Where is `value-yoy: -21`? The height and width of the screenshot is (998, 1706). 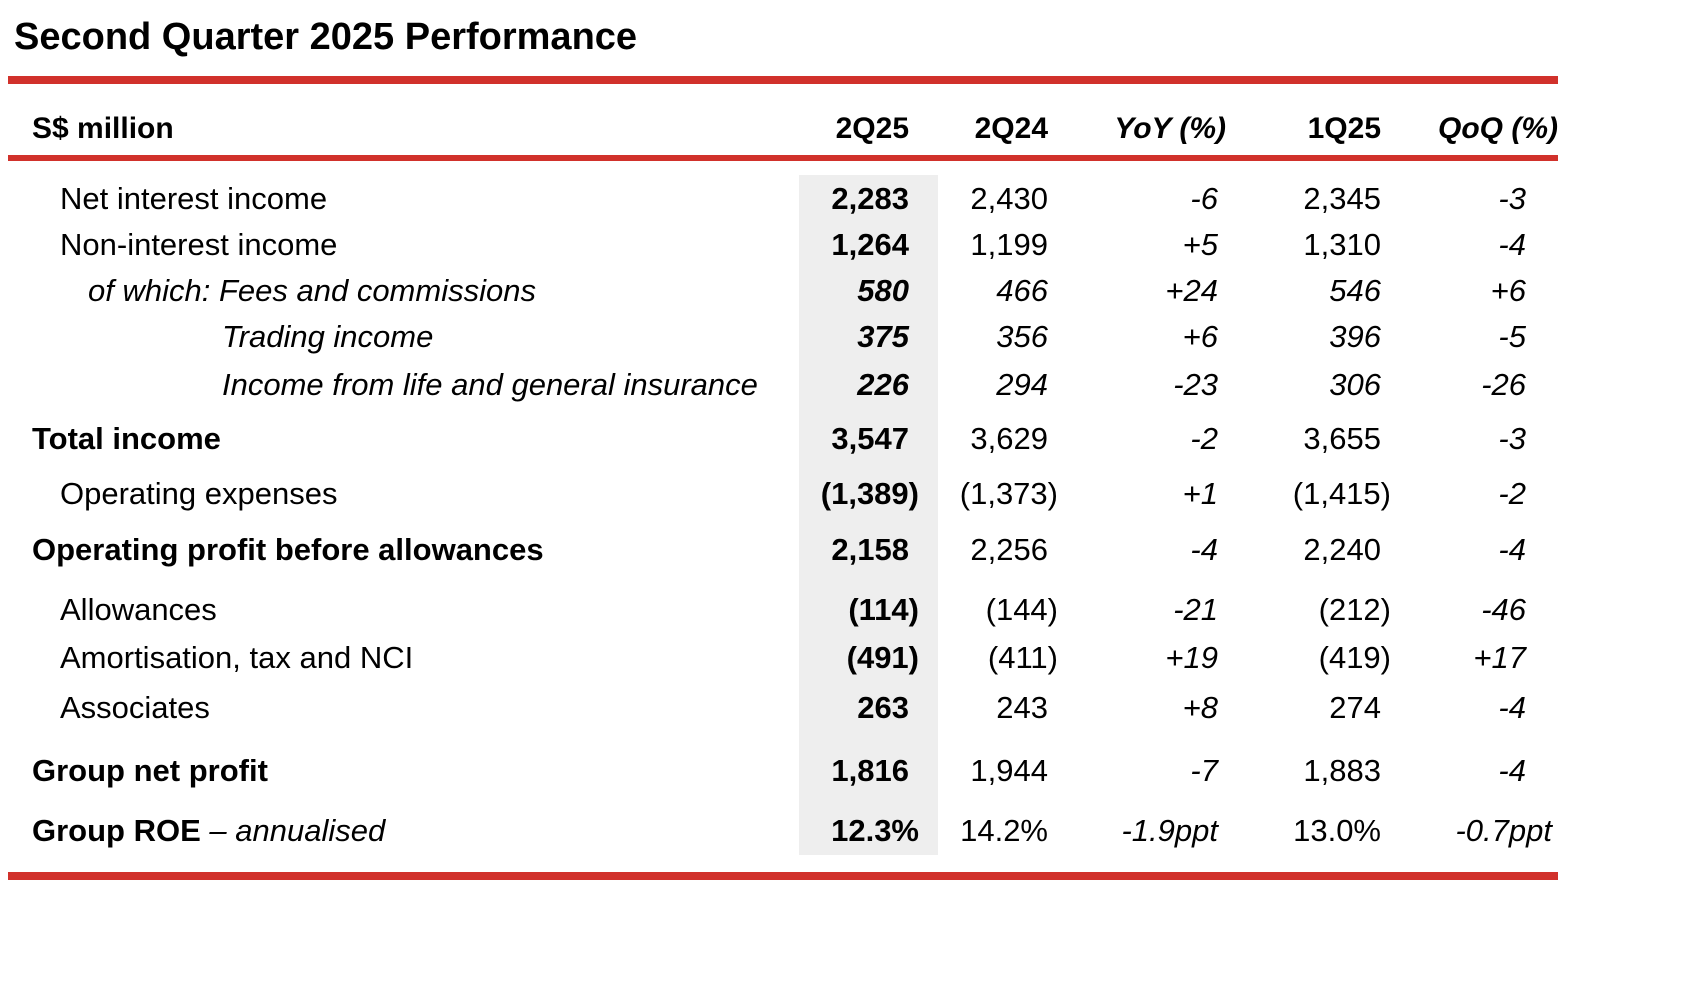
value-yoy: -21 is located at coordinates (1195, 609).